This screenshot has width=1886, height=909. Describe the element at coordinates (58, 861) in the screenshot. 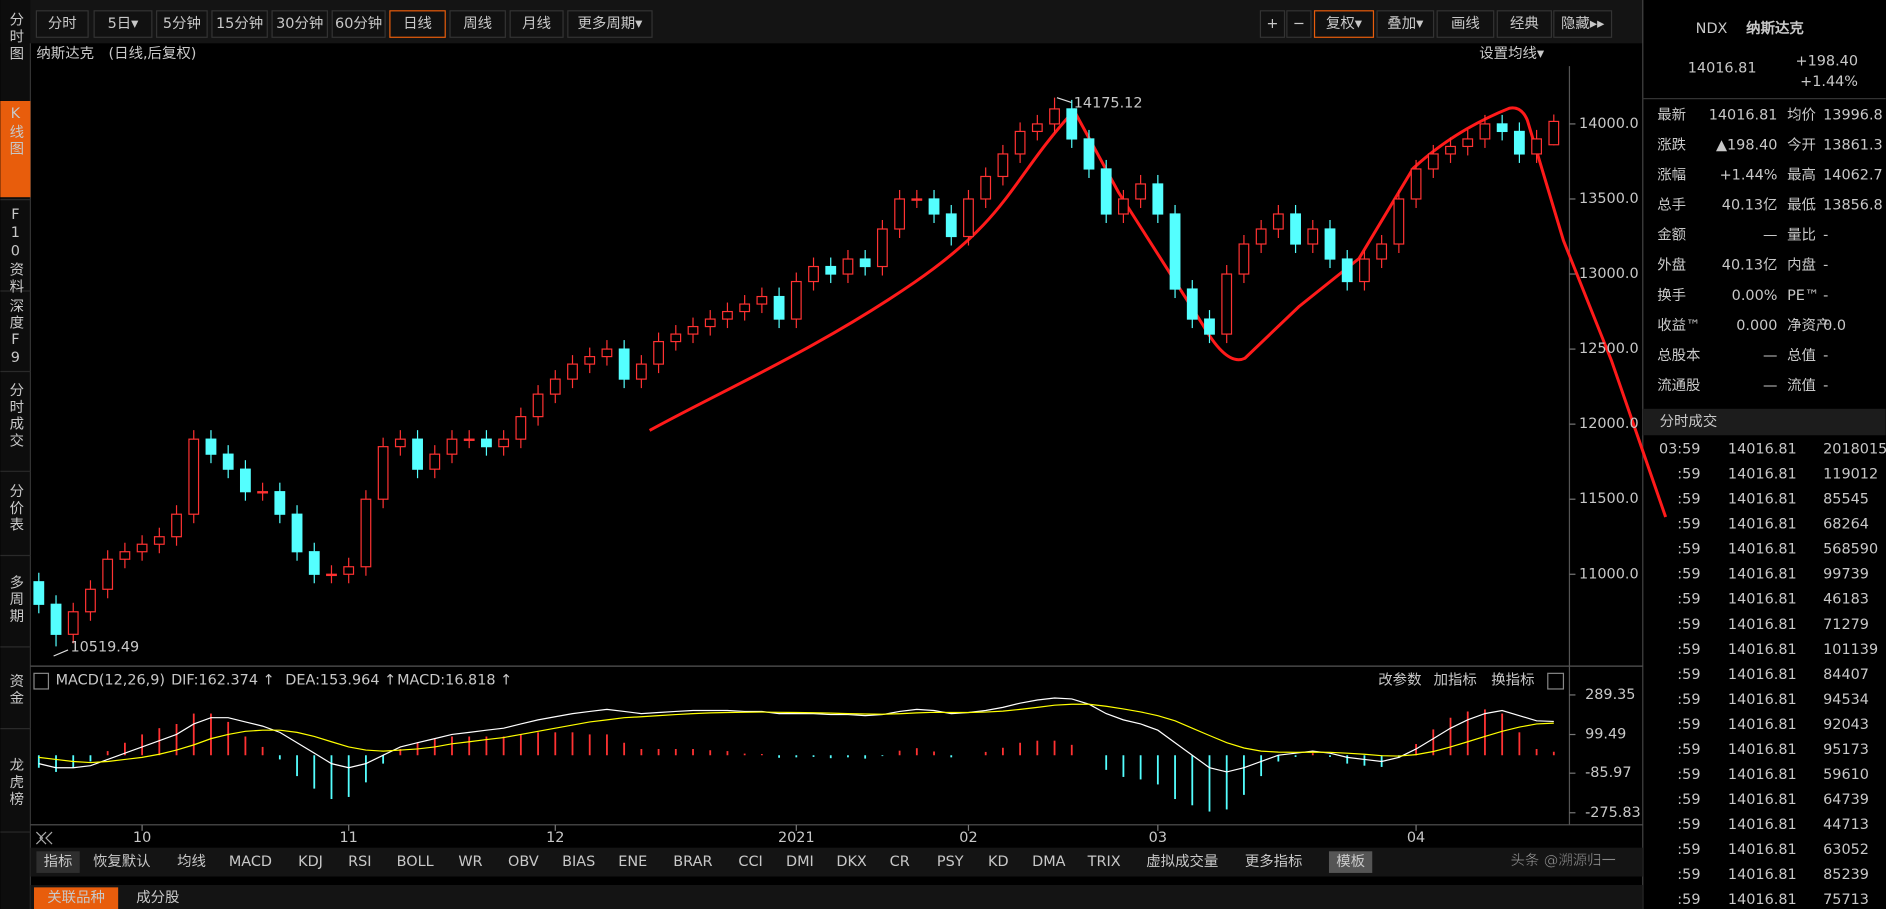

I see `indicator-tab: 指标` at that location.